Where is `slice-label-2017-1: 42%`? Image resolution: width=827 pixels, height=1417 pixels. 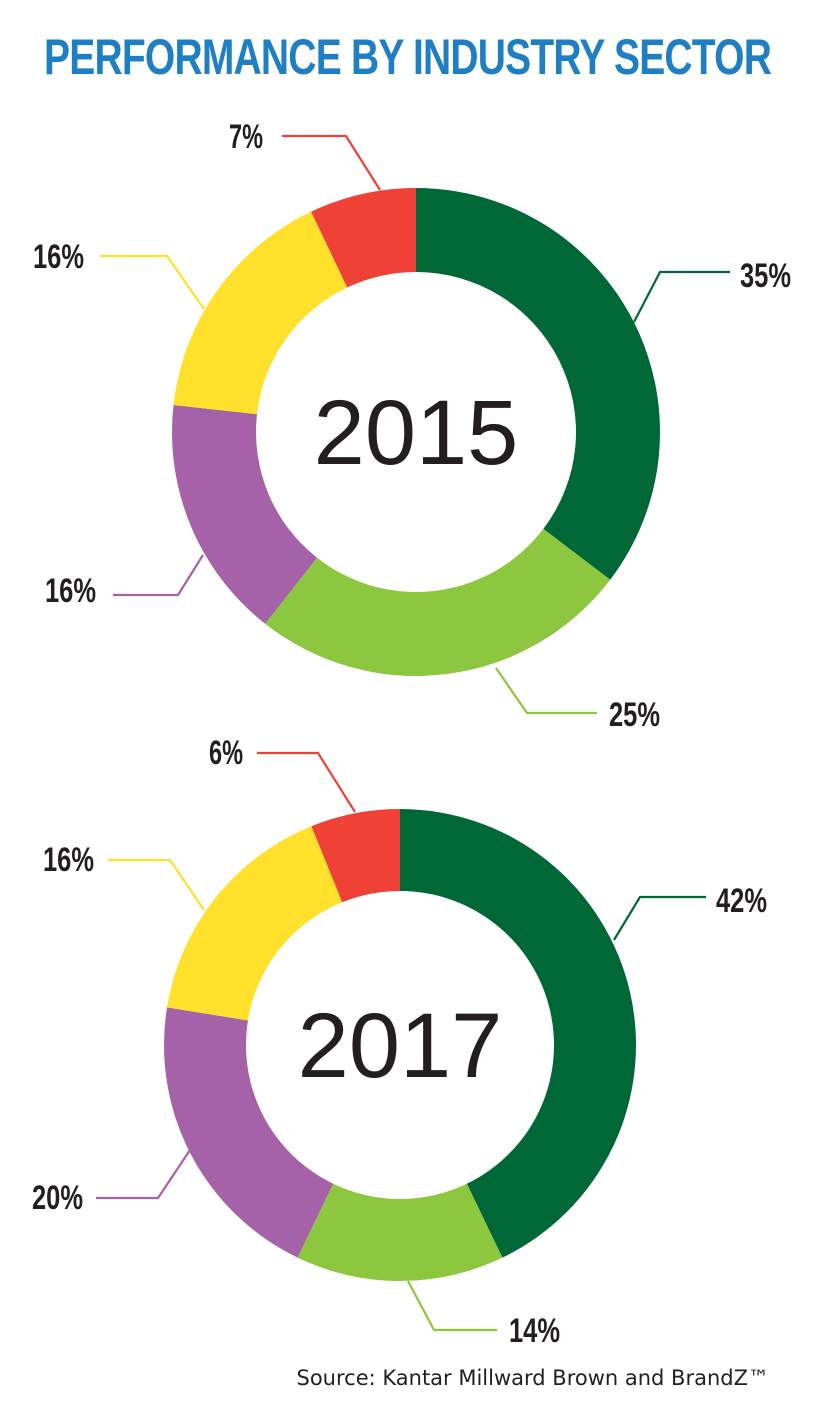
slice-label-2017-1: 42% is located at coordinates (741, 901).